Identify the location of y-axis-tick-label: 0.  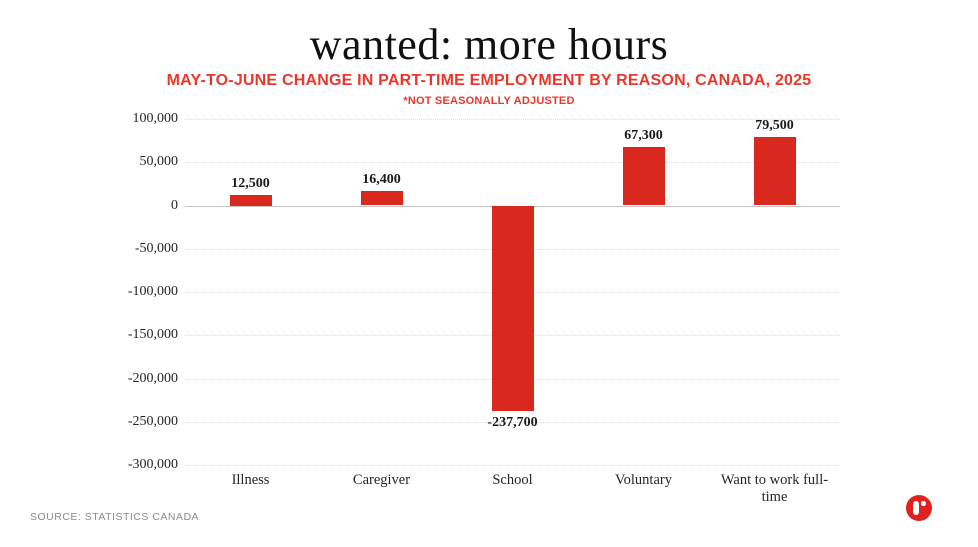
(174, 205).